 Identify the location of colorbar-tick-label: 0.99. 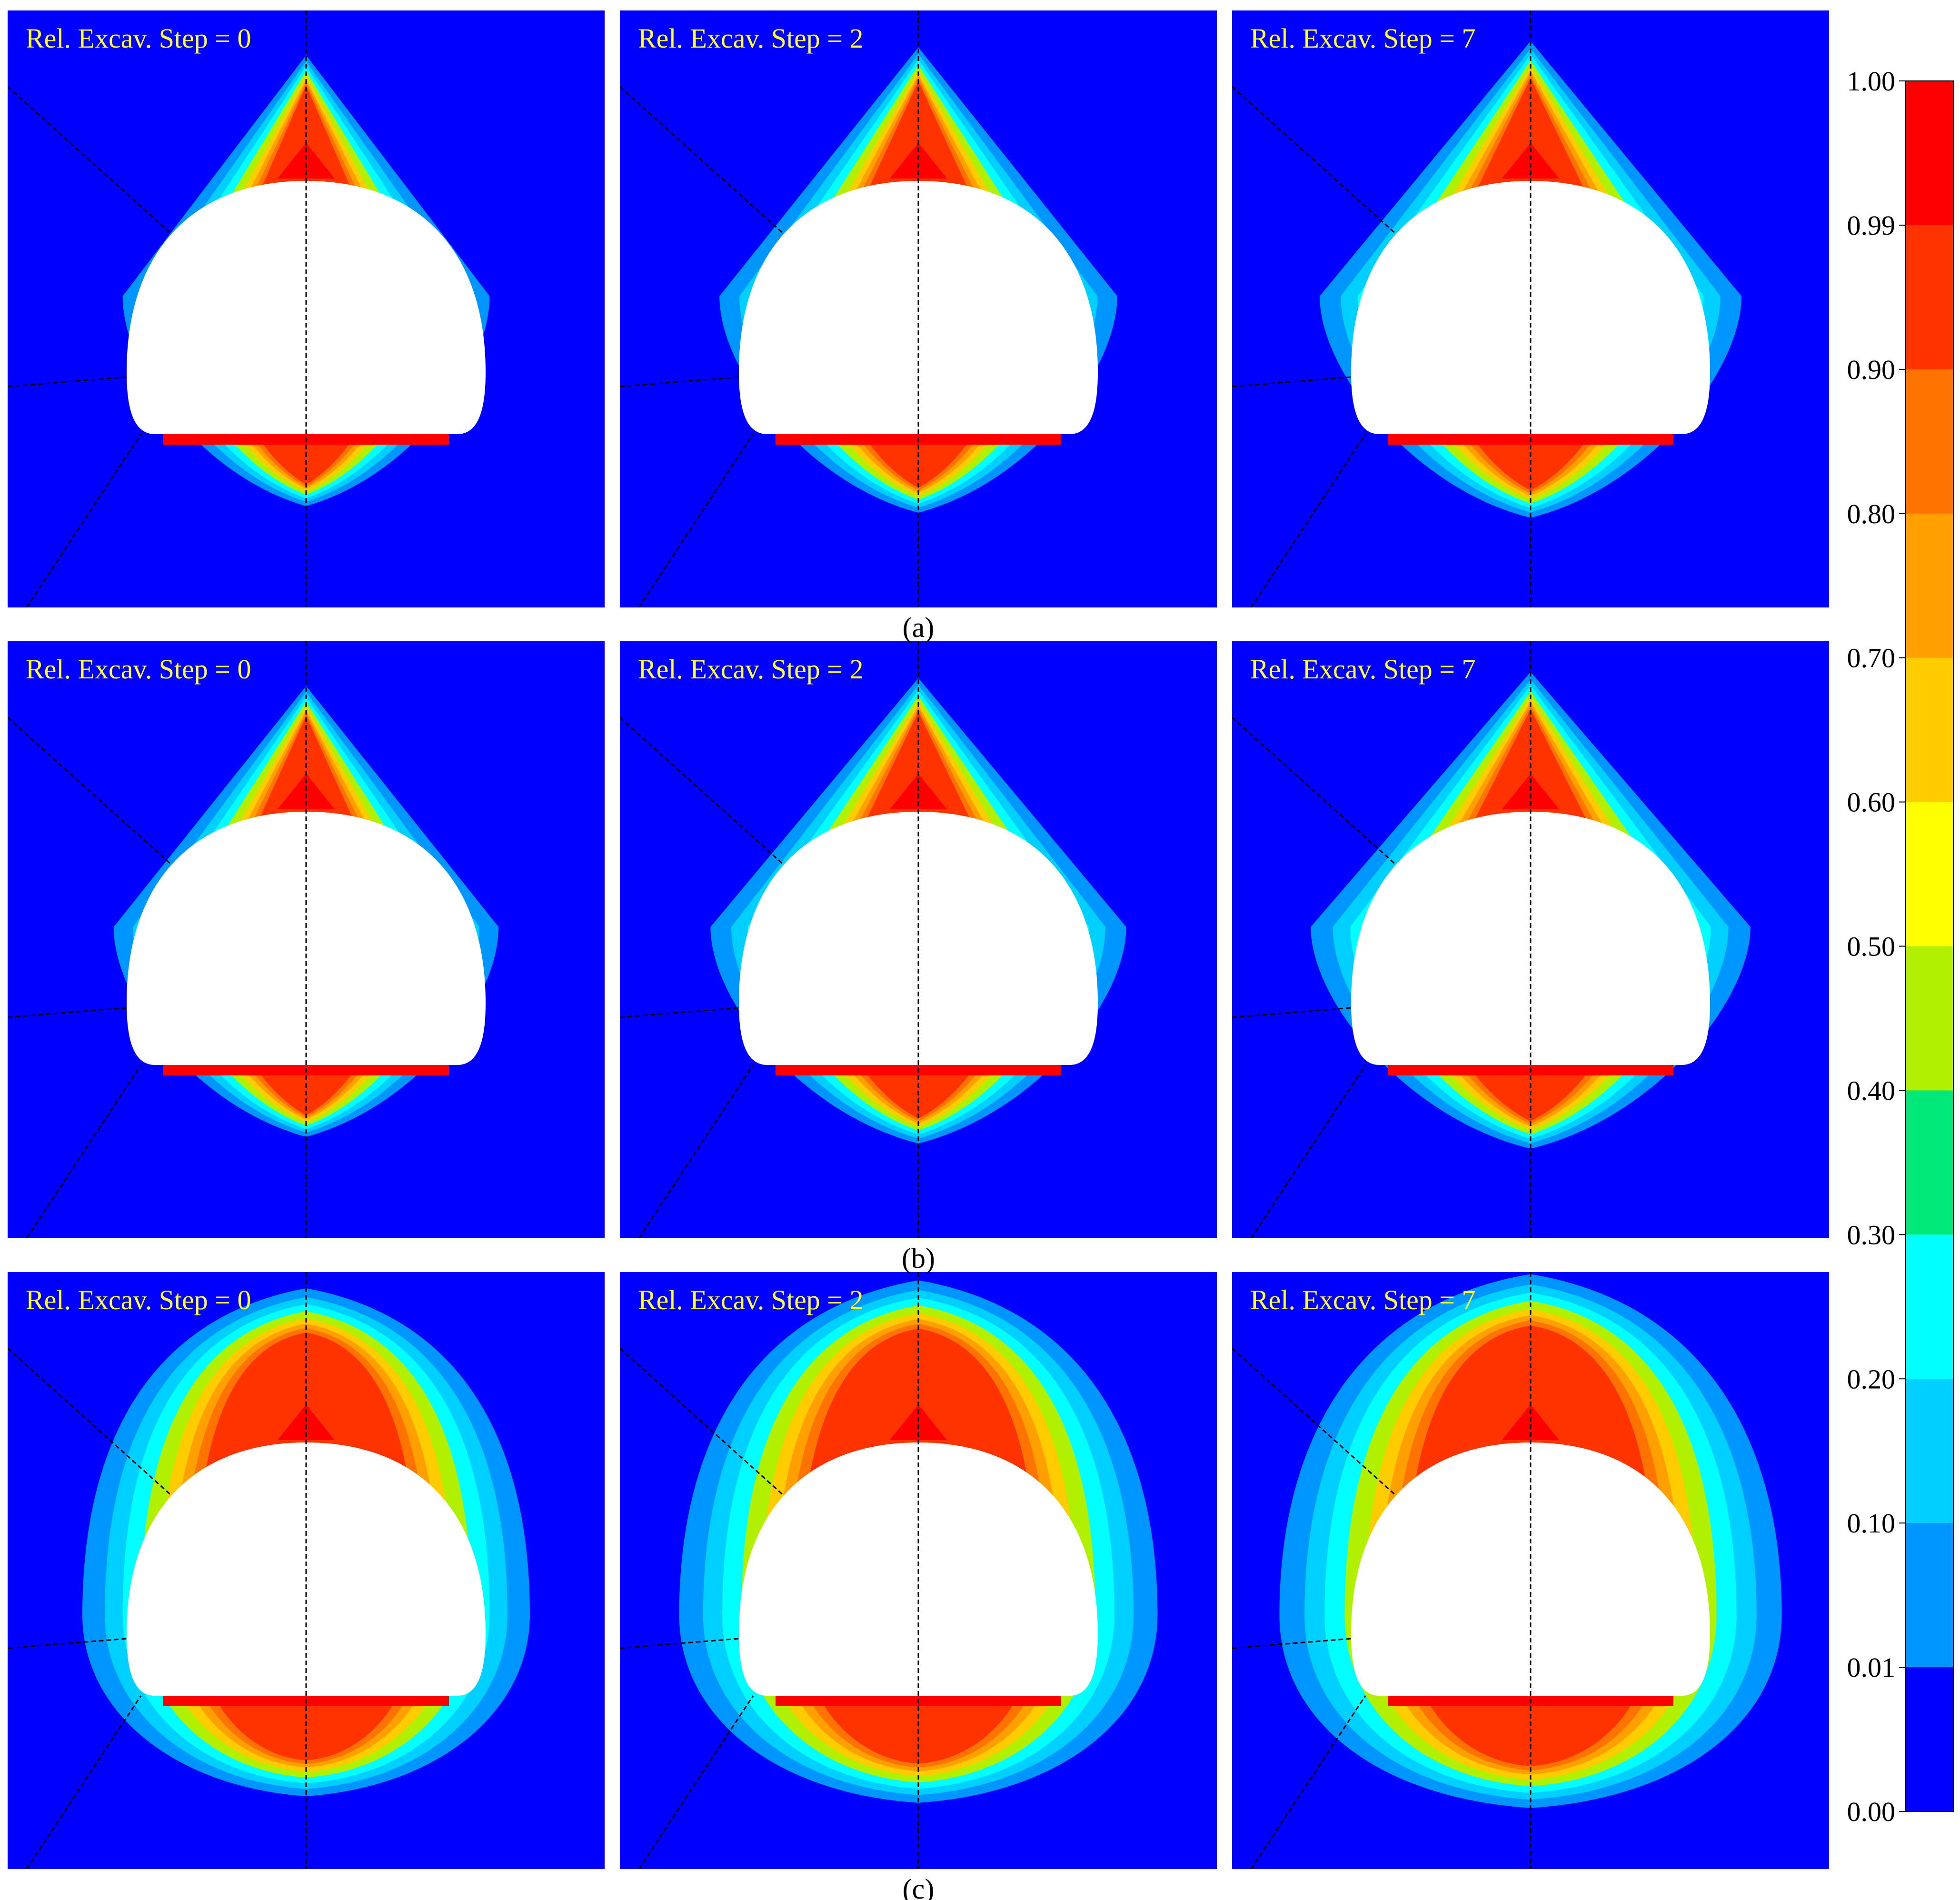
(1871, 225).